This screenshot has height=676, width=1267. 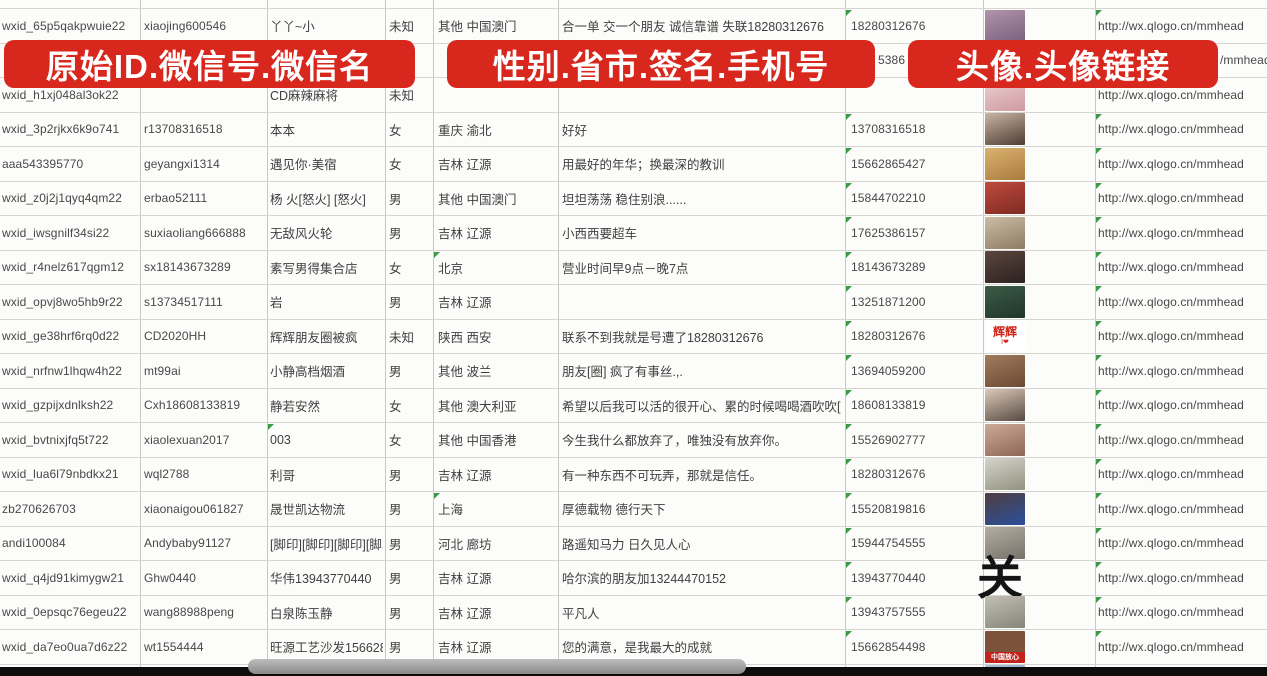 I want to click on cell-wechat-id: suxiaoliang666888, so click(x=195, y=232).